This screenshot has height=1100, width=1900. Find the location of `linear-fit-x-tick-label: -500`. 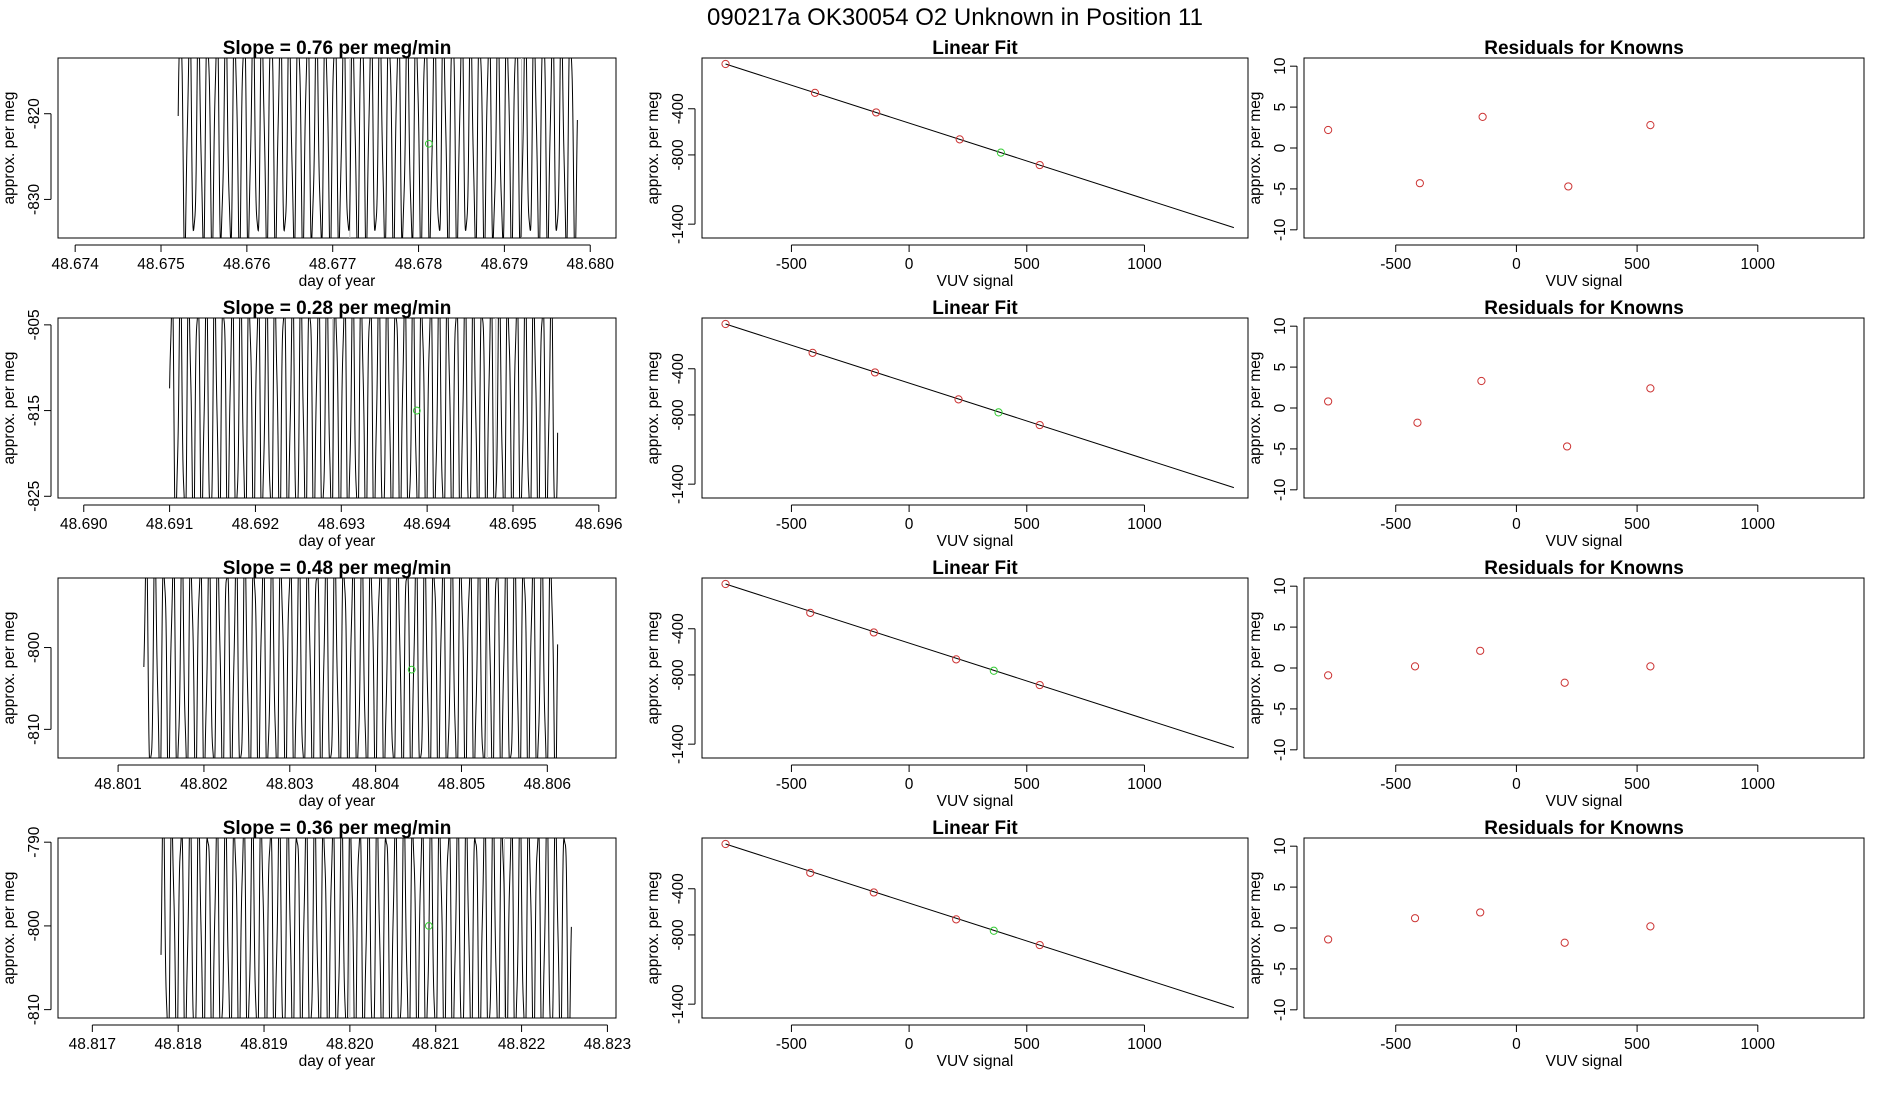

linear-fit-x-tick-label: -500 is located at coordinates (791, 524).